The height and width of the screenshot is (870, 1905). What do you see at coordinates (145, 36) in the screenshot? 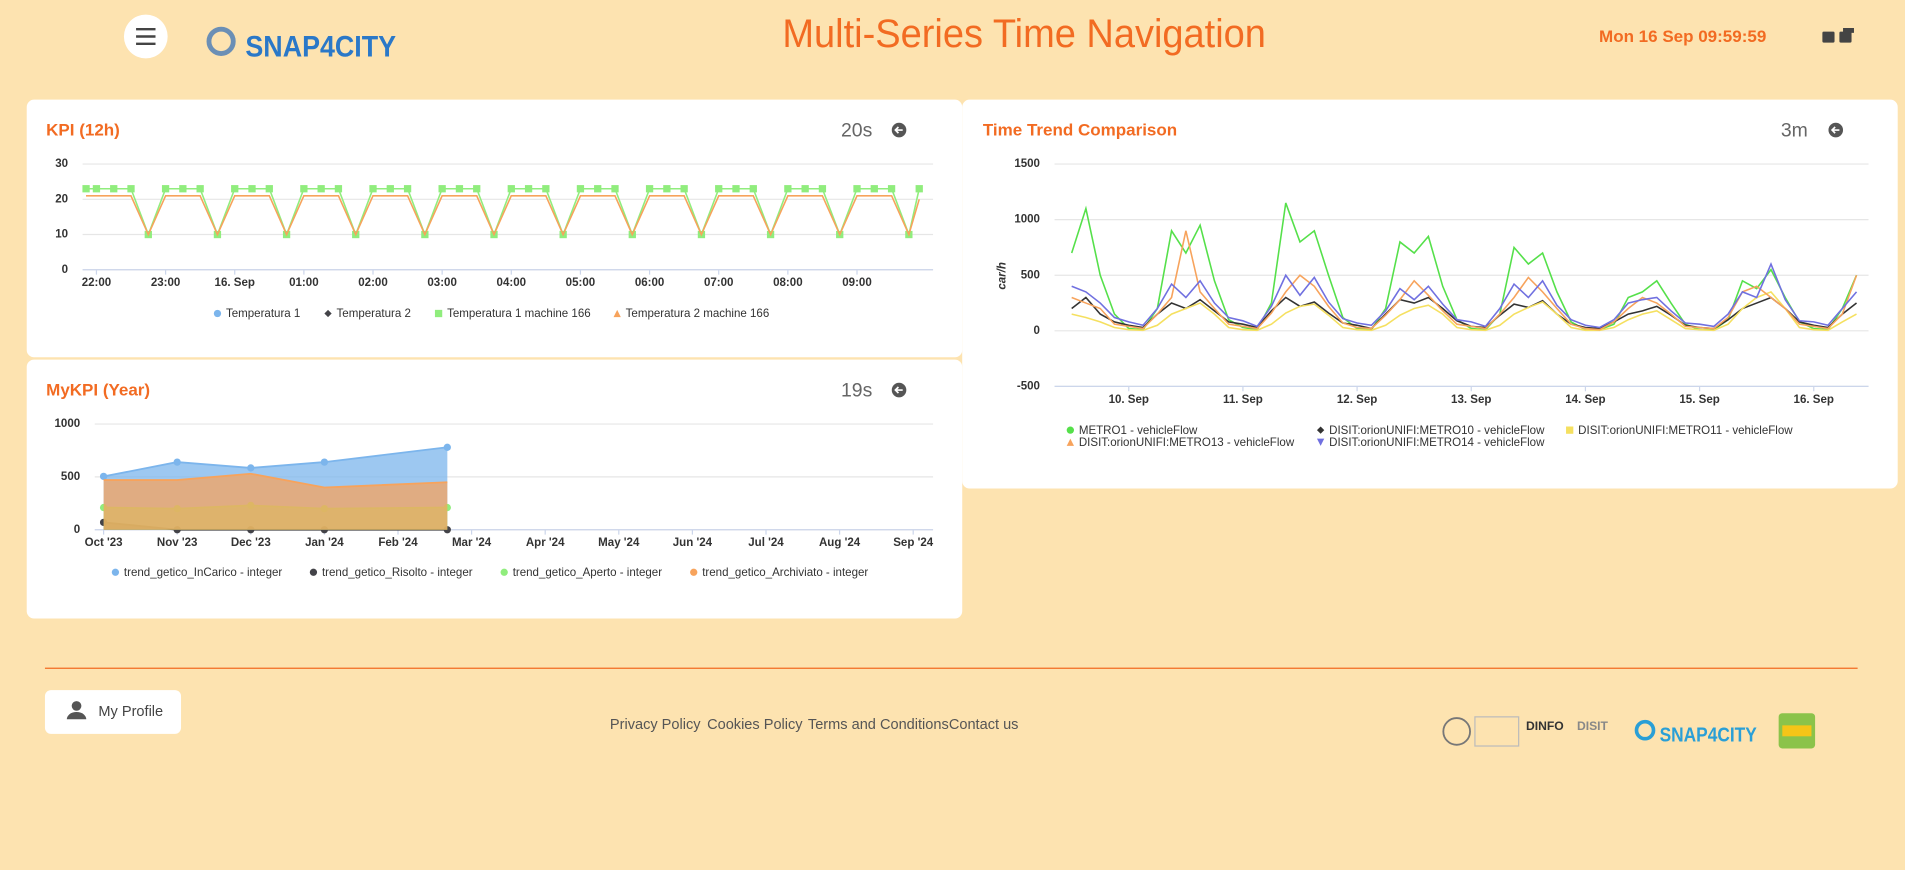
I see `menu-button` at bounding box center [145, 36].